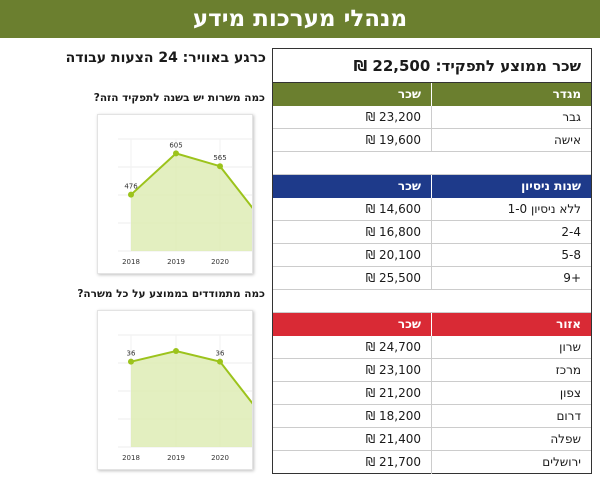  Describe the element at coordinates (432, 255) in the screenshot. I see `table-row: 5-8 20,100 ₪` at that location.